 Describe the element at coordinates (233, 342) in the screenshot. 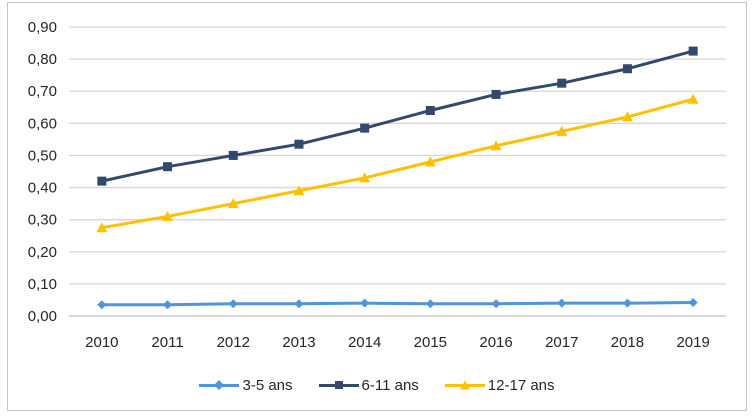

I see `x-tick-label: 2012` at that location.